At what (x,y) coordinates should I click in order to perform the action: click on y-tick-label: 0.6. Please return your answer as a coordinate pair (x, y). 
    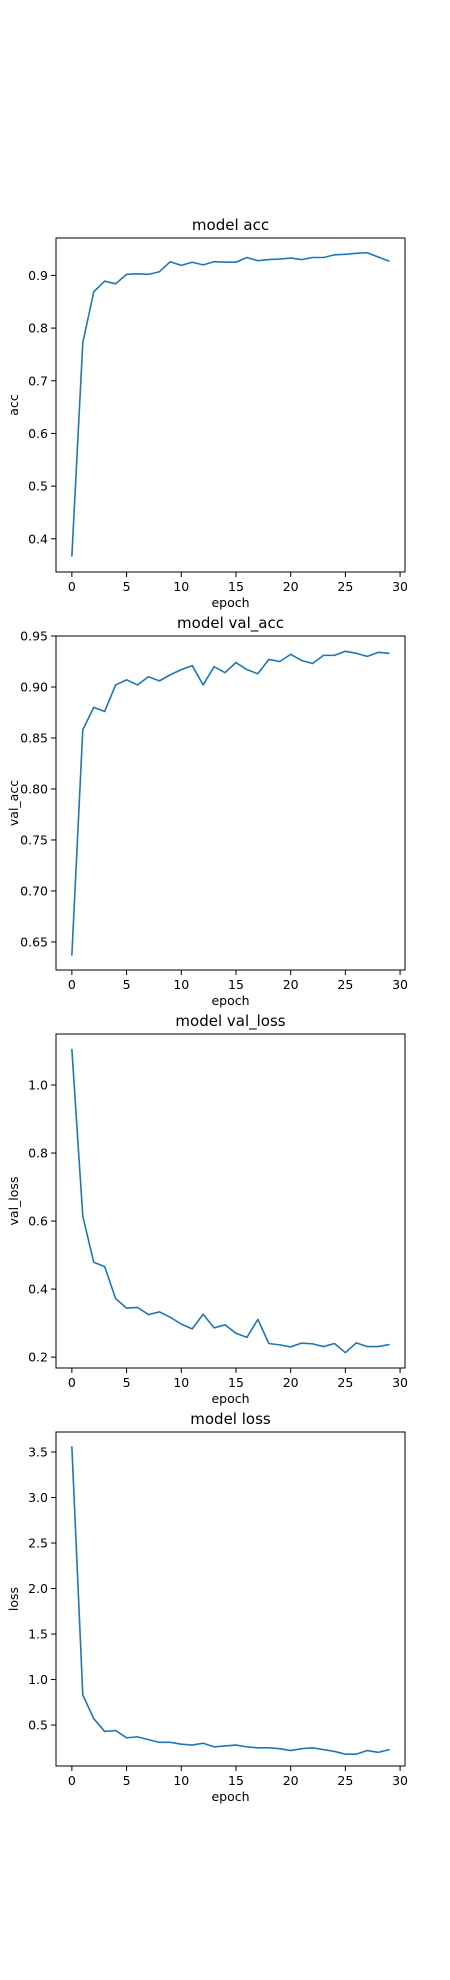
    Looking at the image, I should click on (38, 433).